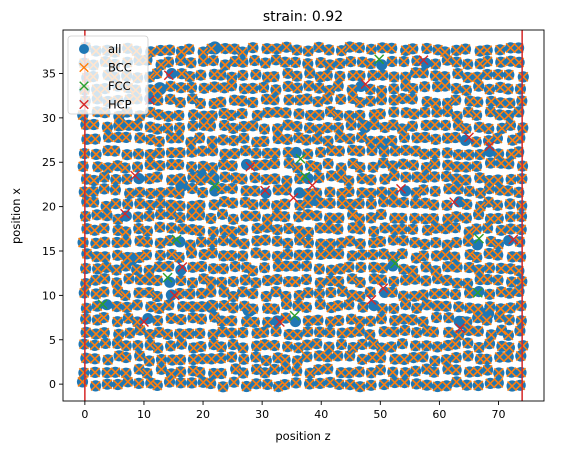 The image size is (563, 453). What do you see at coordinates (84, 104) in the screenshot?
I see `legend-marker-hcp` at bounding box center [84, 104].